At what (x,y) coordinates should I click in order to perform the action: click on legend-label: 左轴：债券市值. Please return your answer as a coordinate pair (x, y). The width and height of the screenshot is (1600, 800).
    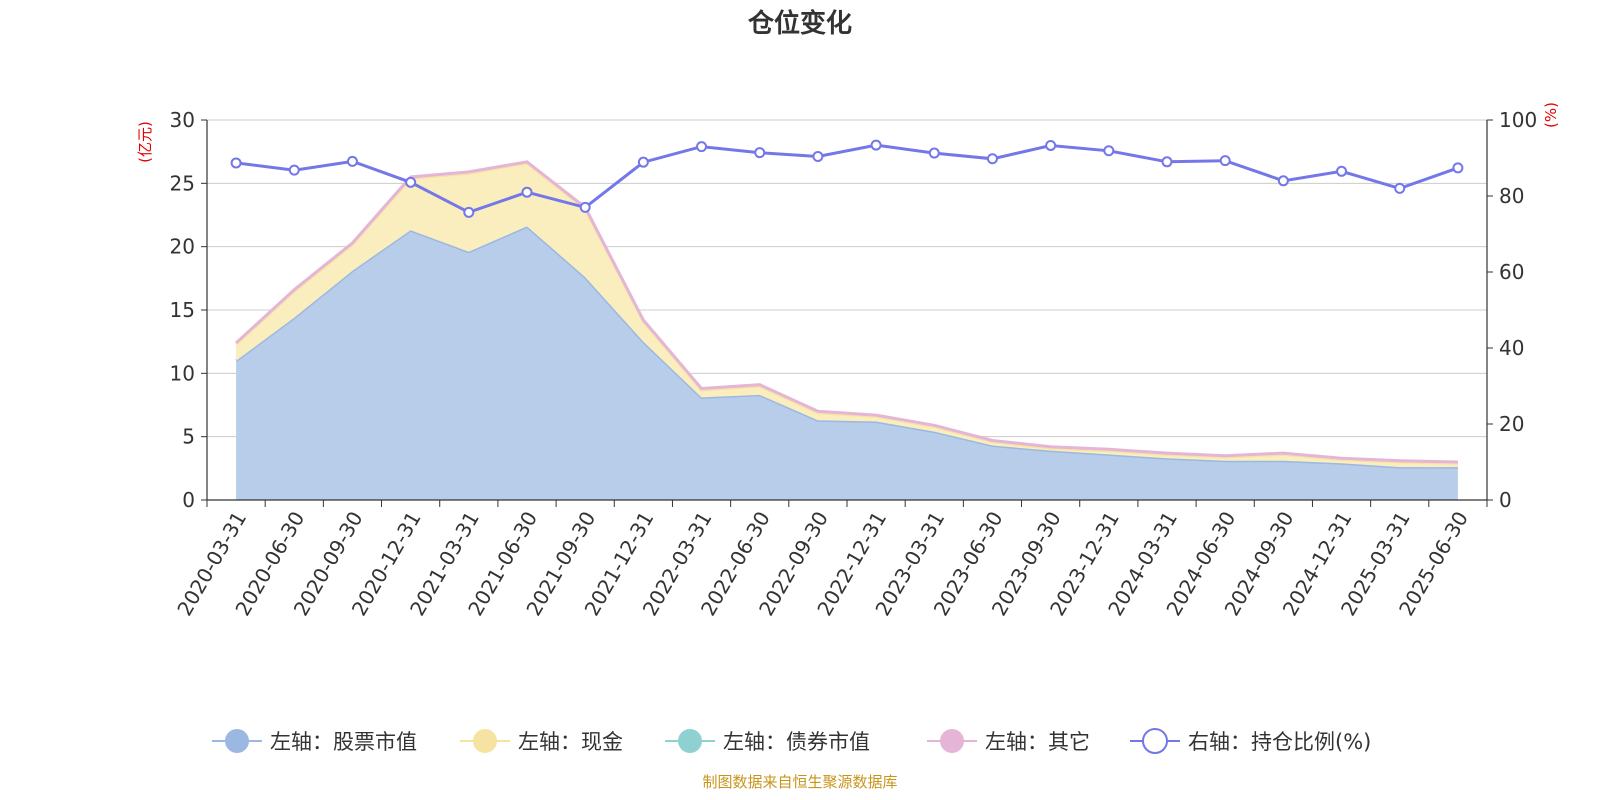
    Looking at the image, I should click on (796, 742).